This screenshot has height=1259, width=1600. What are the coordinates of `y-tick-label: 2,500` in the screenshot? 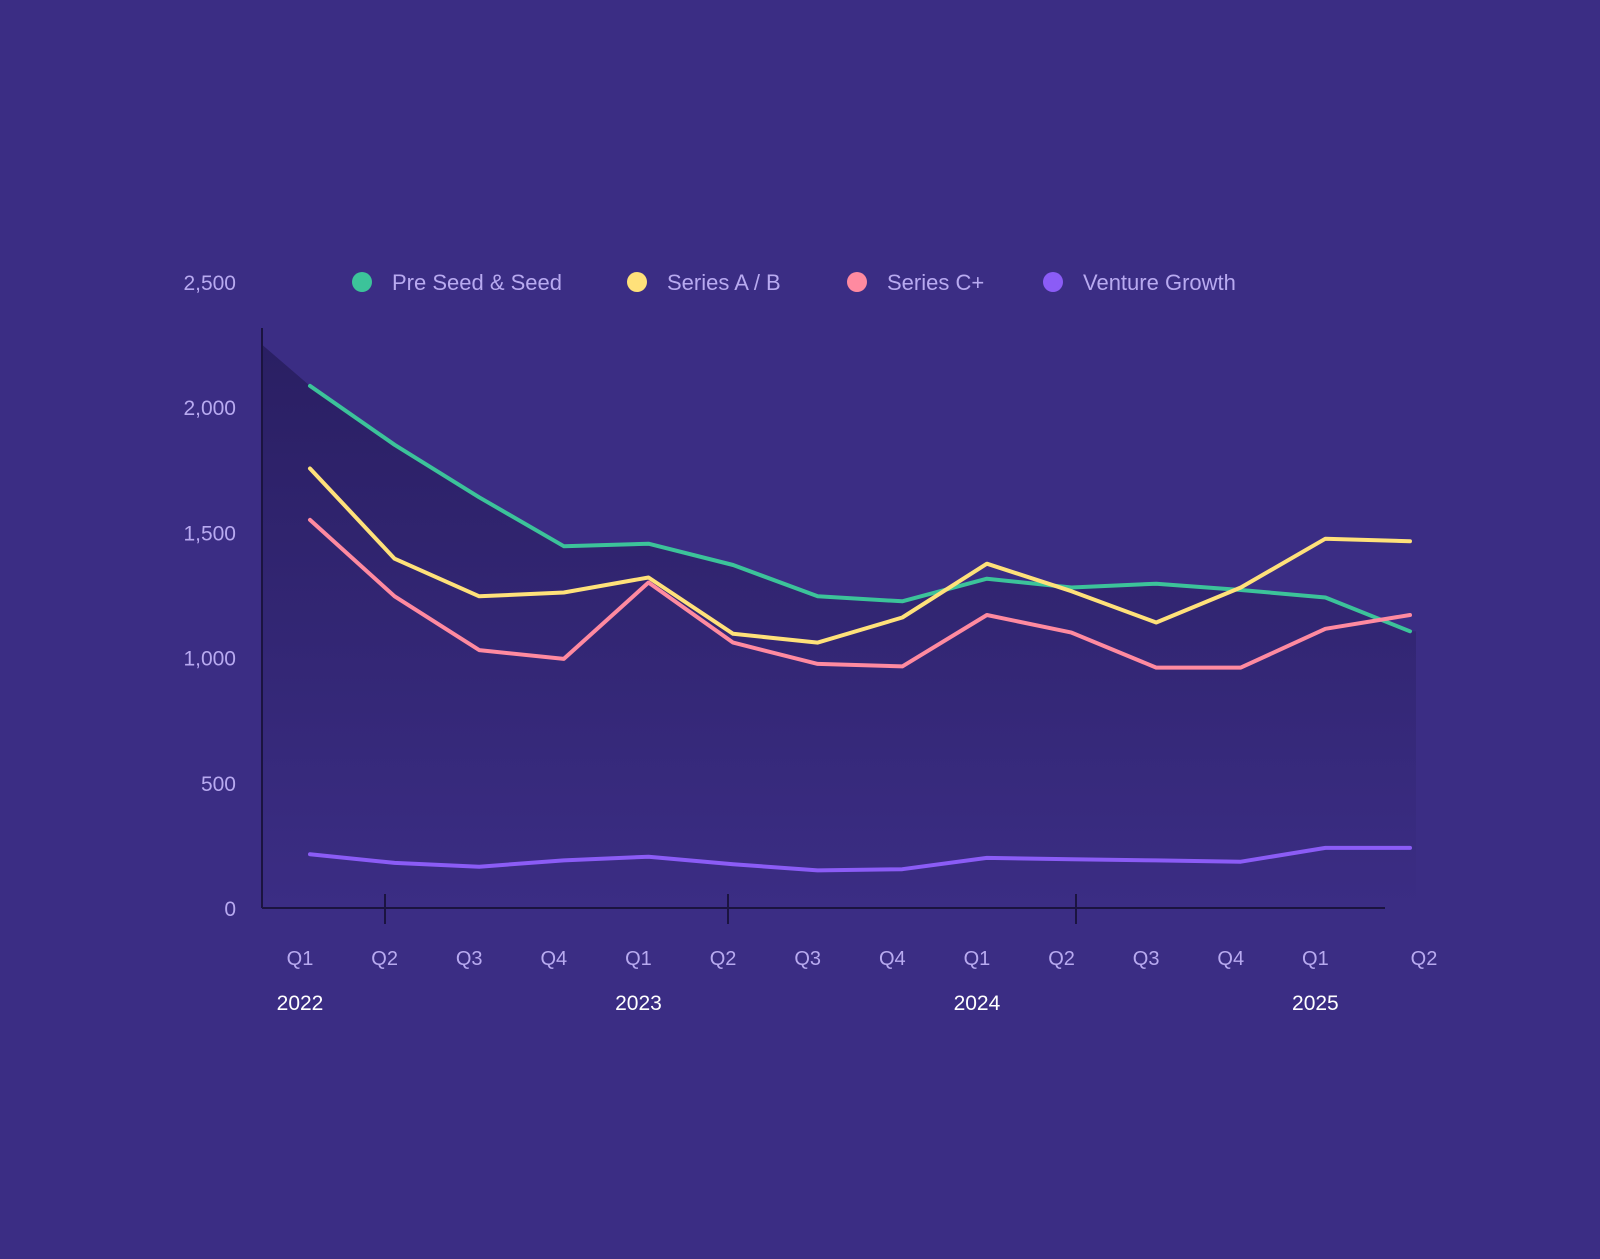 It's located at (209, 283).